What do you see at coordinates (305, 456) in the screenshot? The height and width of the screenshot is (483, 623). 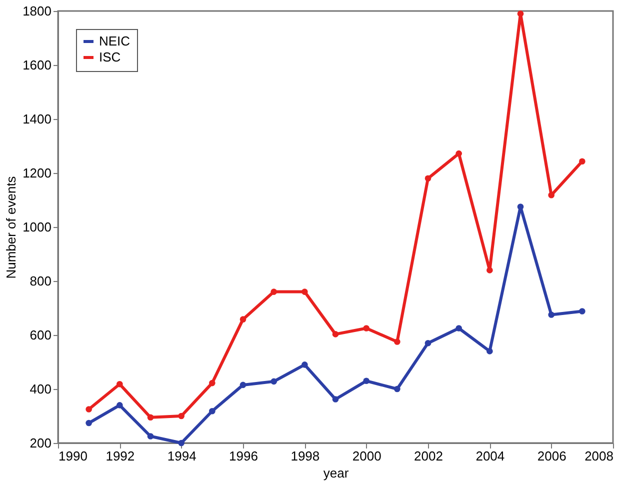 I see `x-tick-label: 1998` at bounding box center [305, 456].